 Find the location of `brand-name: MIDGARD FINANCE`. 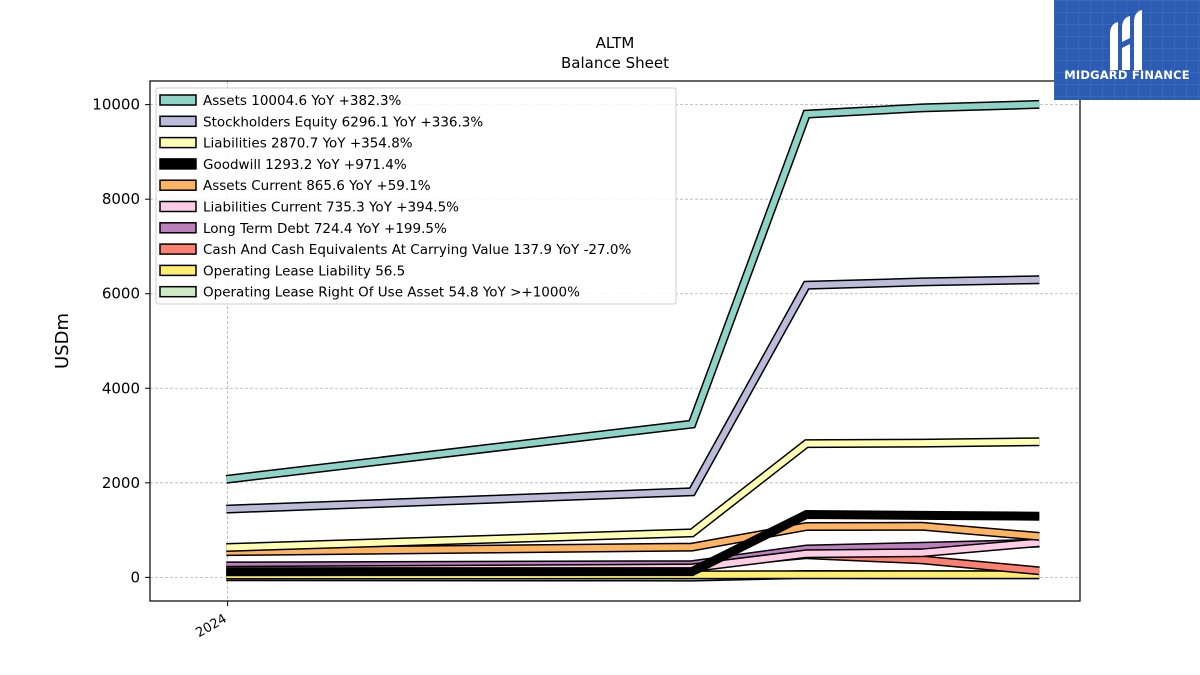

brand-name: MIDGARD FINANCE is located at coordinates (1127, 75).